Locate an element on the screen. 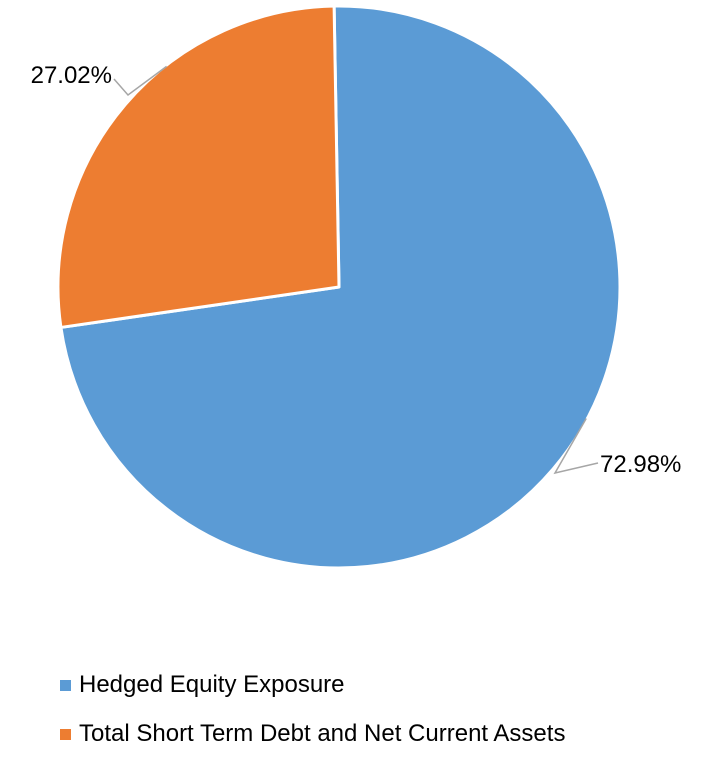 The height and width of the screenshot is (768, 704). data-label-1: 27.02% is located at coordinates (71, 75).